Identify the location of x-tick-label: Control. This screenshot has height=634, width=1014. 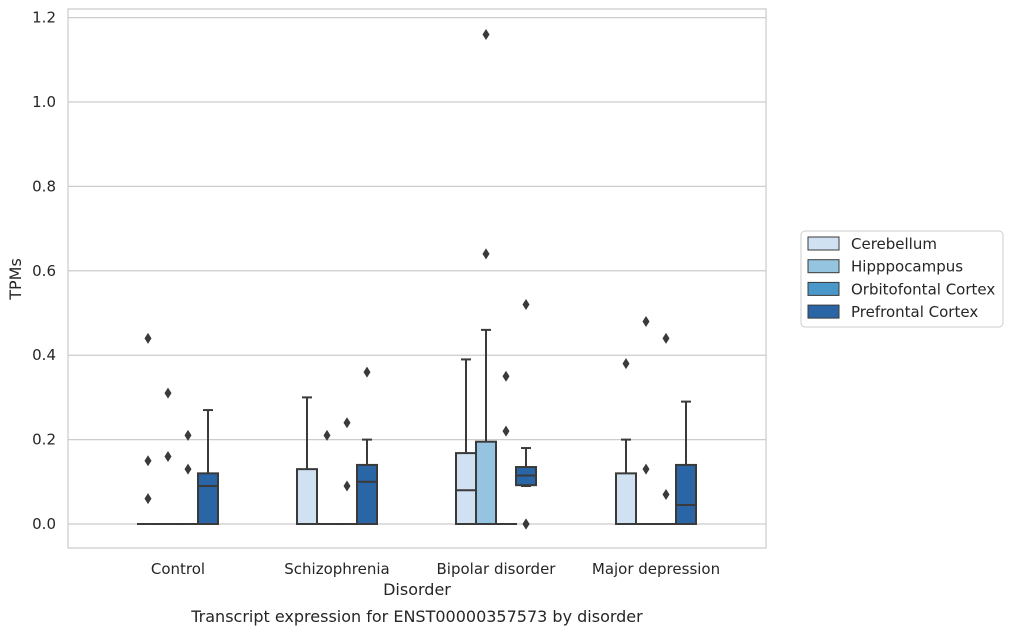
(178, 569).